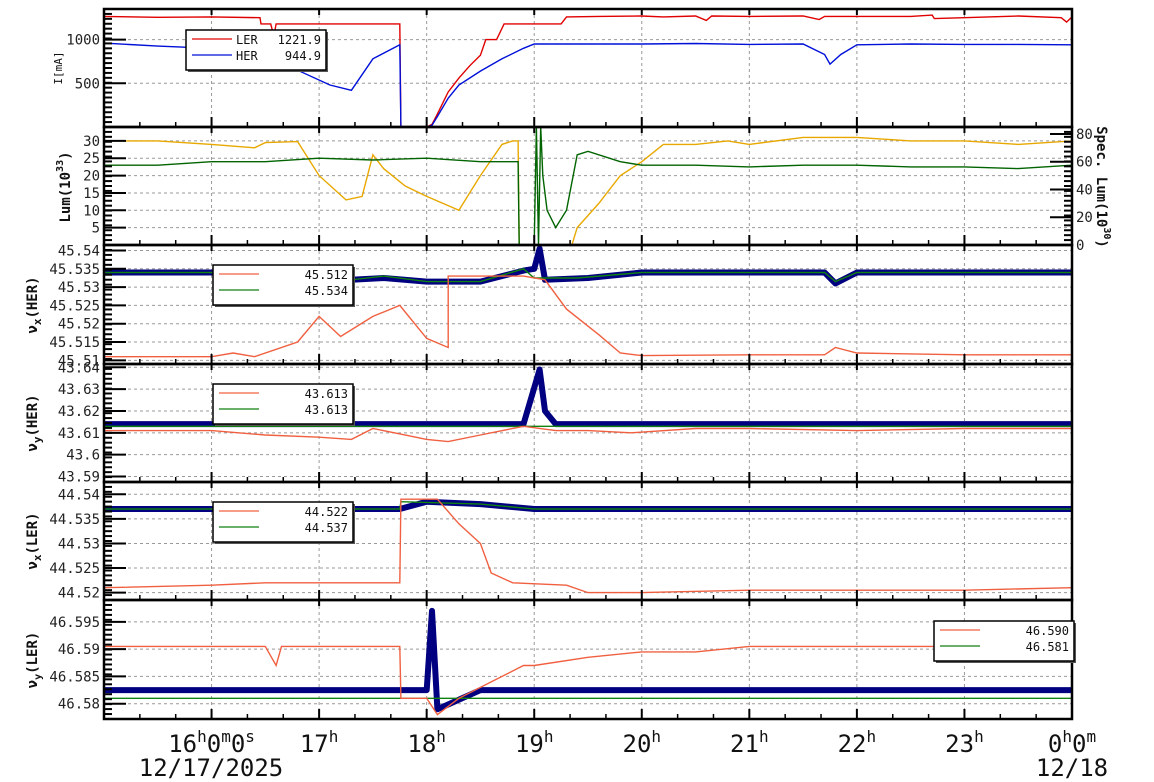 This screenshot has height=782, width=1154. Describe the element at coordinates (79, 544) in the screenshot. I see `y-tick-label: 44.53` at that location.